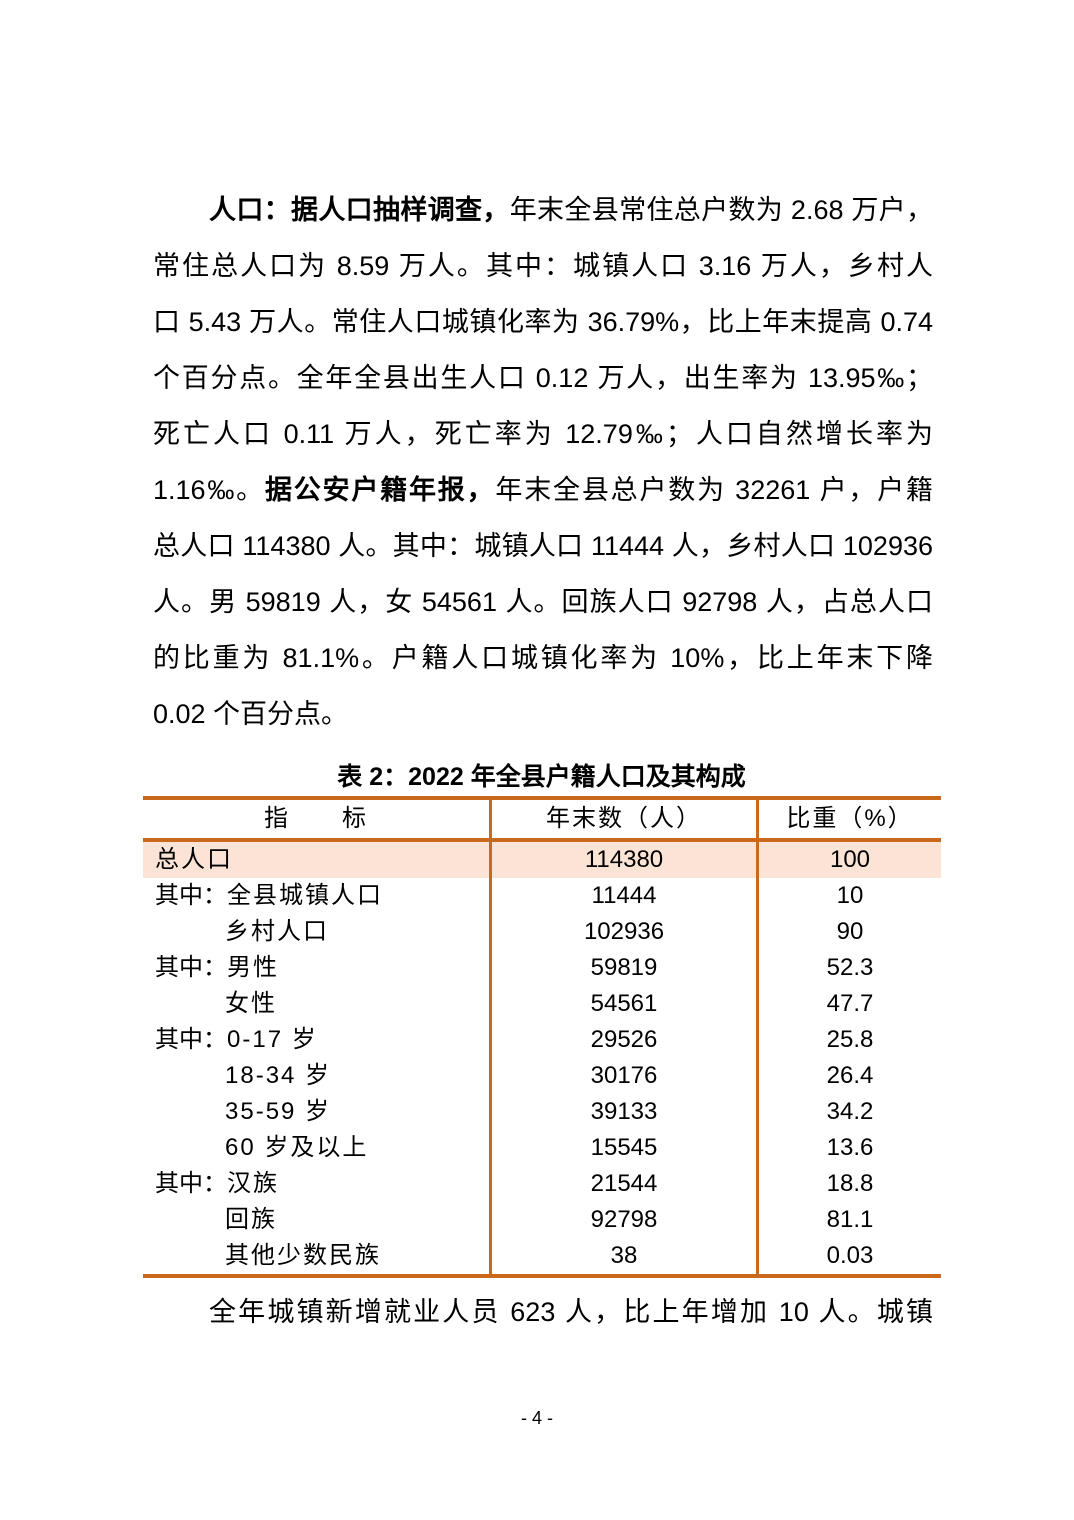  What do you see at coordinates (253, 967) in the screenshot?
I see `indicator-label: 男性` at bounding box center [253, 967].